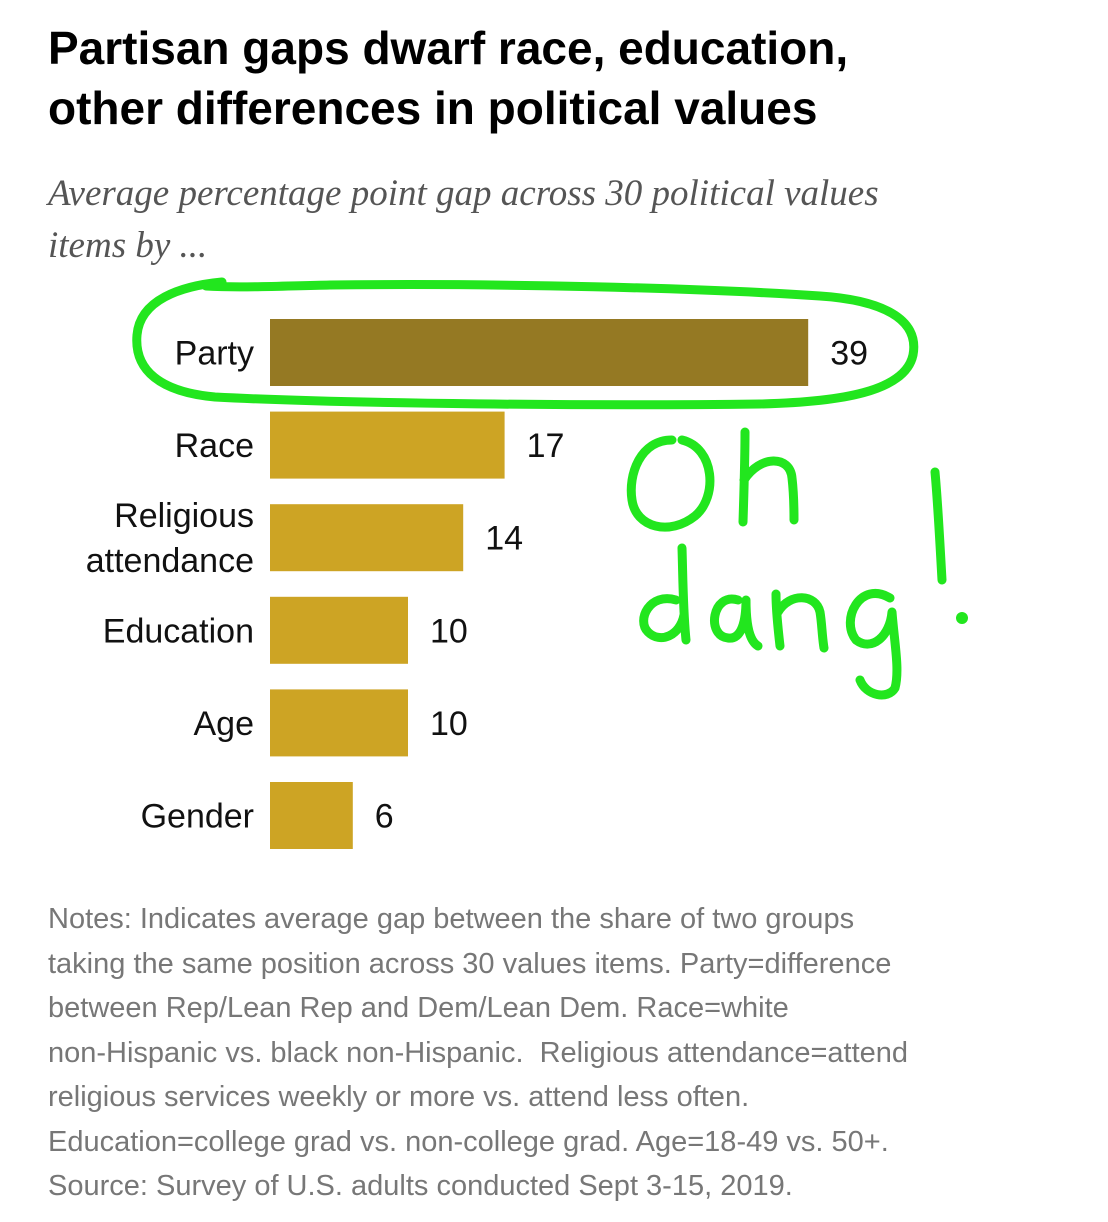 This screenshot has height=1222, width=1108. Describe the element at coordinates (546, 446) in the screenshot. I see `value-label: 17` at that location.